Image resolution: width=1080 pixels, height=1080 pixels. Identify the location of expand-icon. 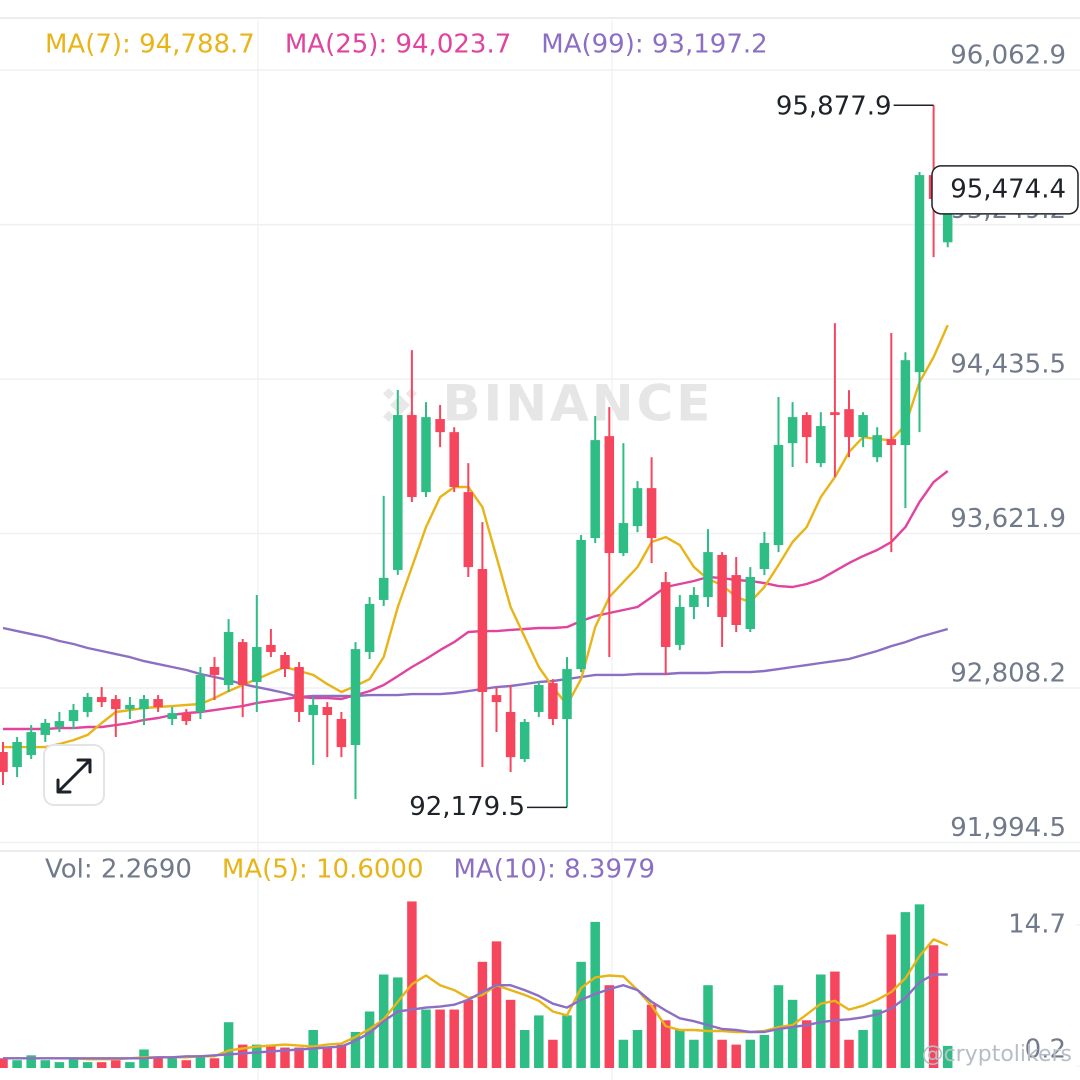
(74, 776).